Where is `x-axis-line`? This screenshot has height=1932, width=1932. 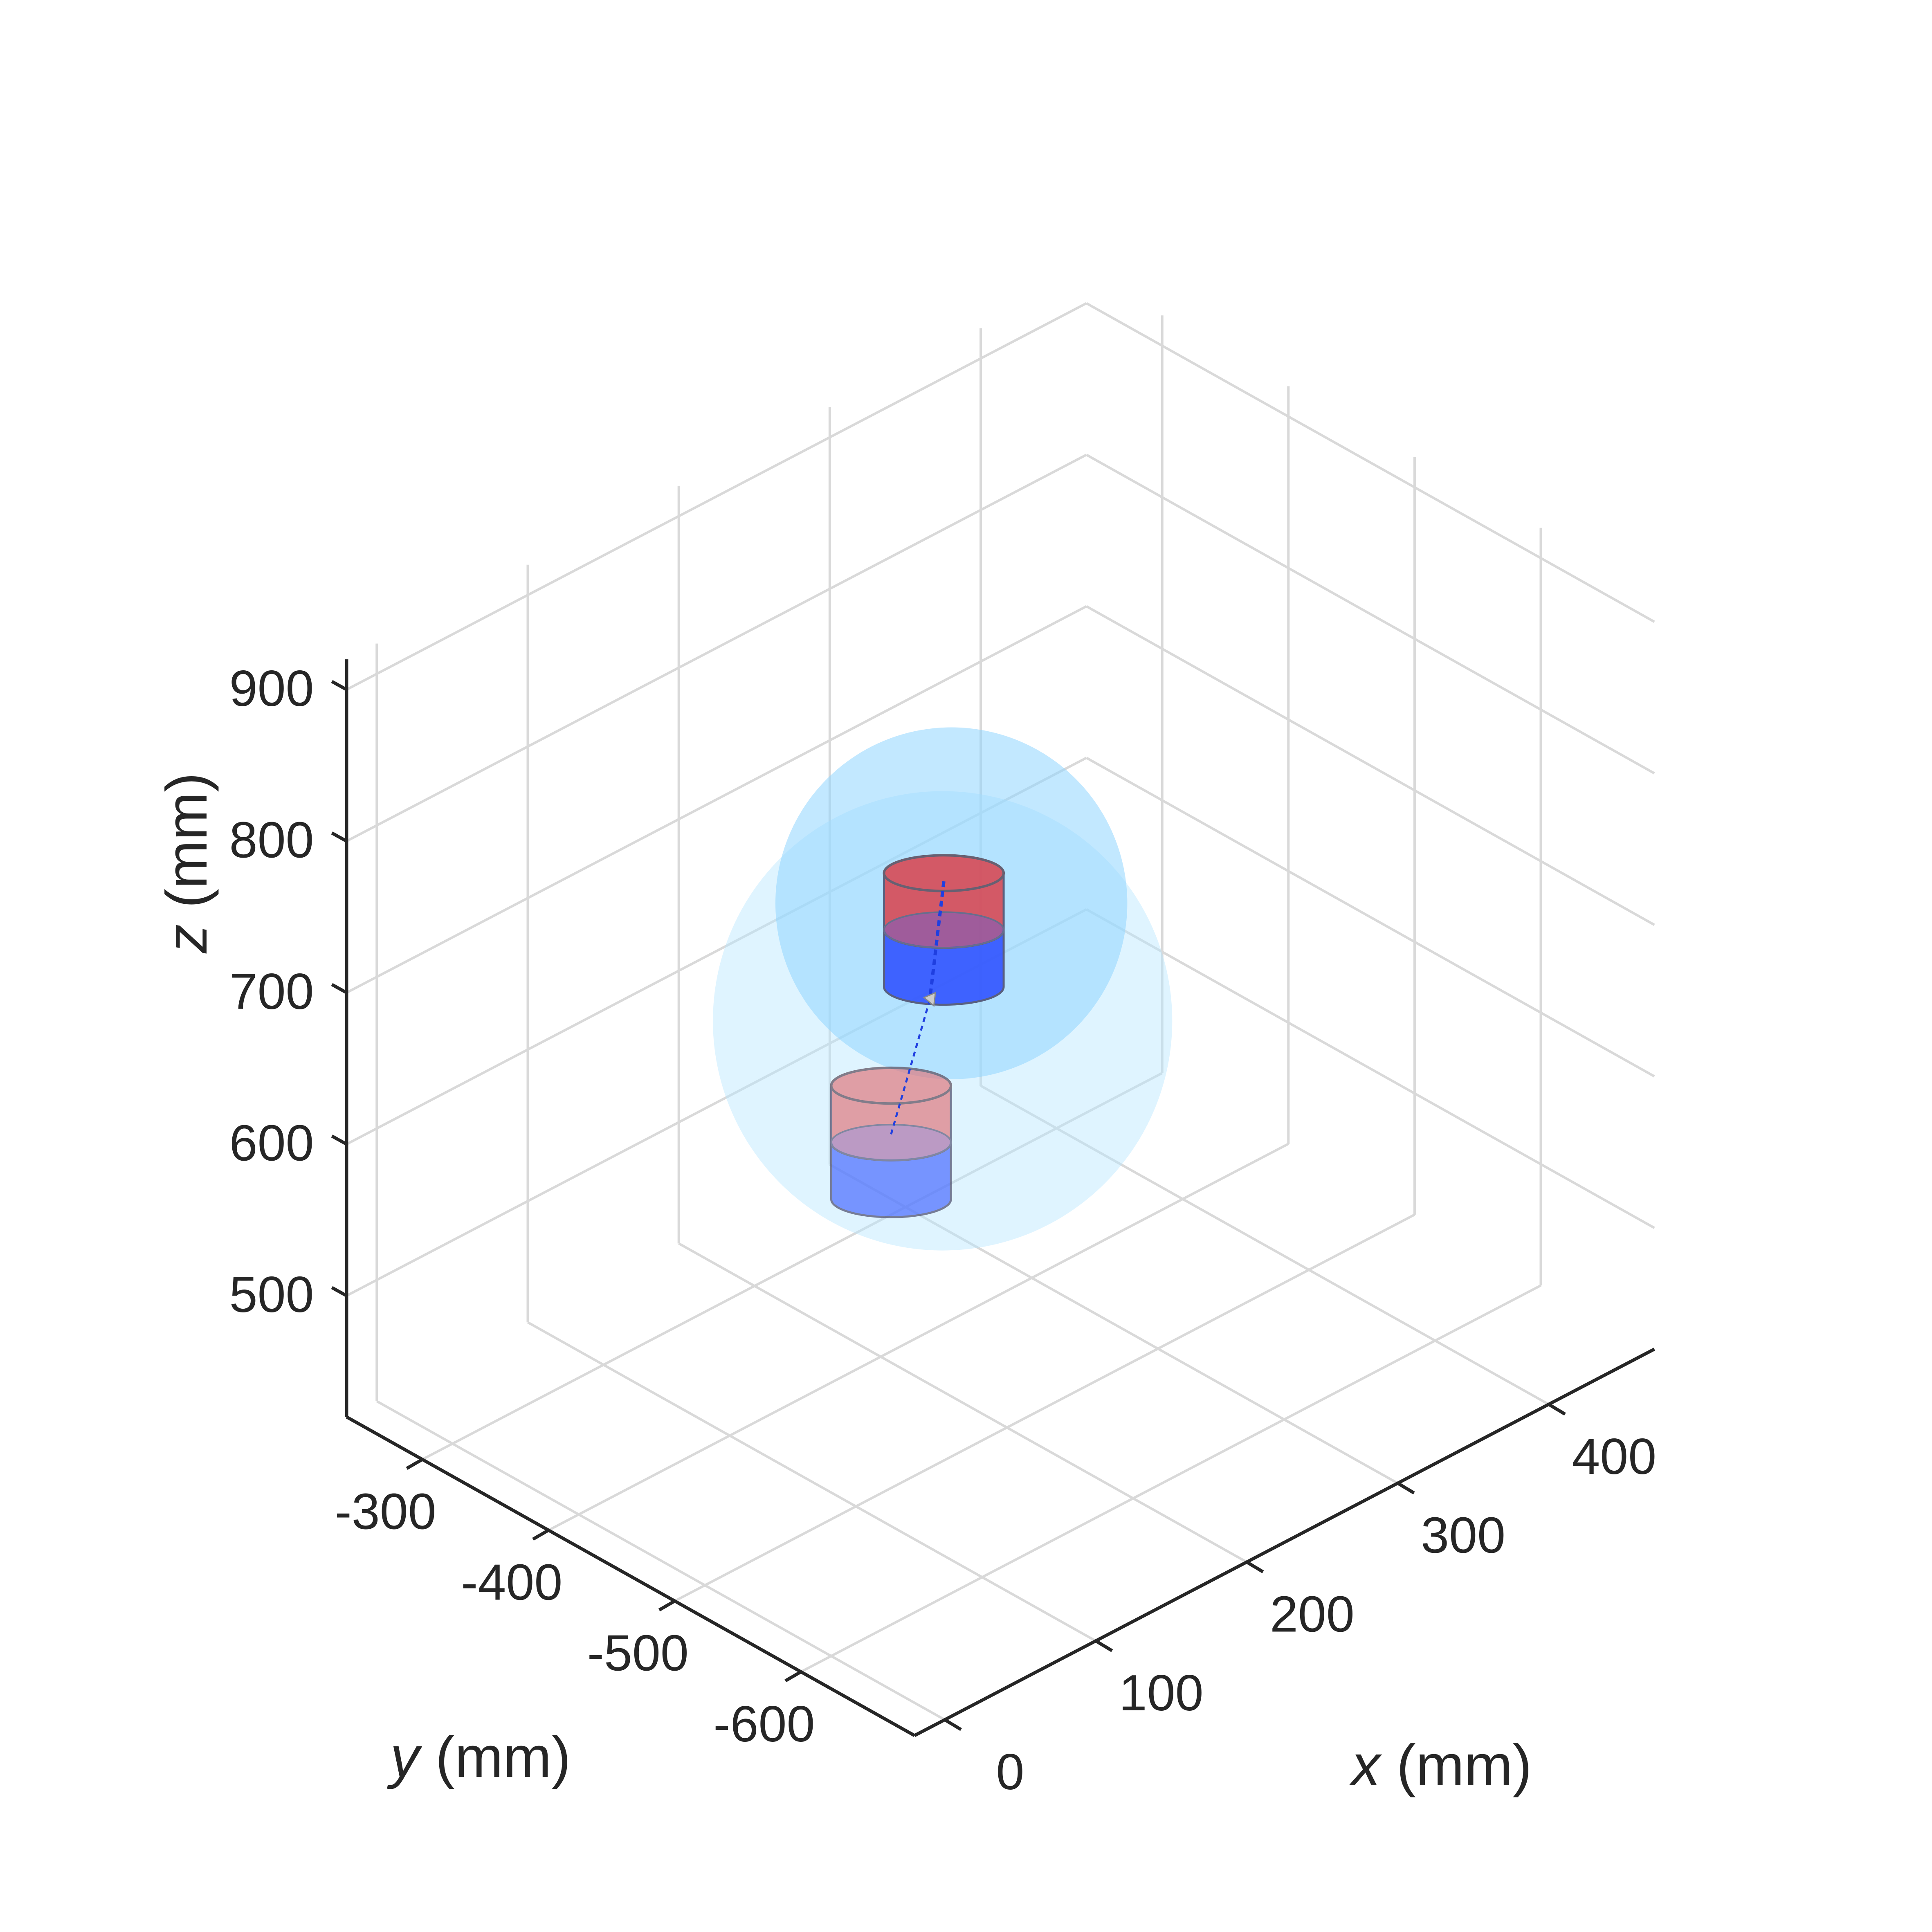 x-axis-line is located at coordinates (1285, 1543).